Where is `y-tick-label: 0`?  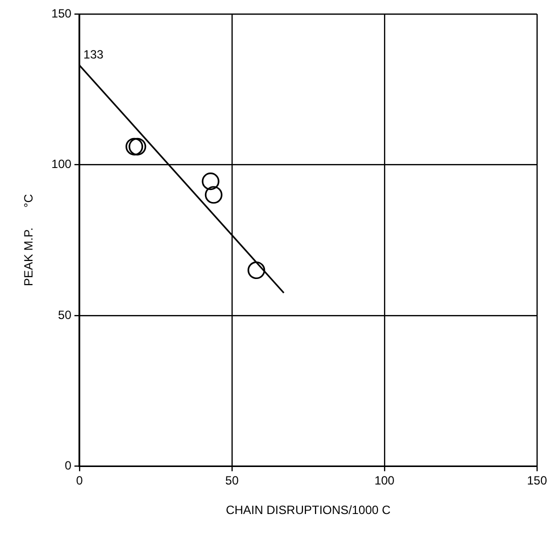
y-tick-label: 0 is located at coordinates (68, 465).